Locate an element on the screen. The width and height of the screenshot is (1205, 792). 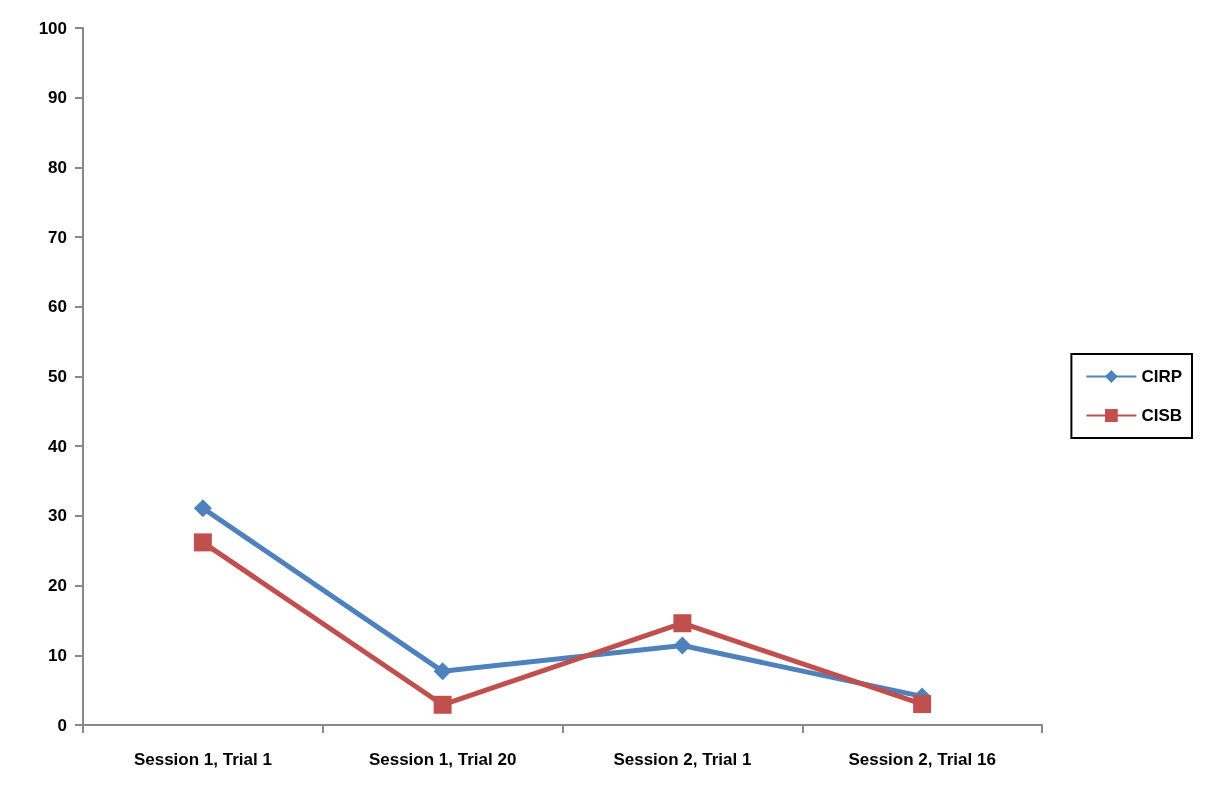
y-tick-label: 80 is located at coordinates (57, 167).